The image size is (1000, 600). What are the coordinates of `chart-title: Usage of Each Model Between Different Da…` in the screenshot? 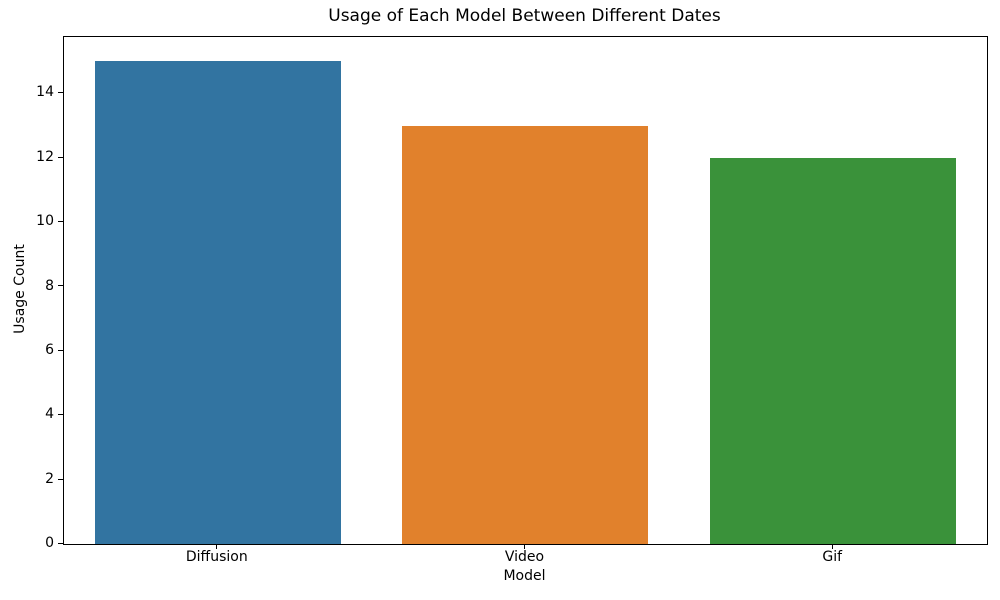 It's located at (524, 16).